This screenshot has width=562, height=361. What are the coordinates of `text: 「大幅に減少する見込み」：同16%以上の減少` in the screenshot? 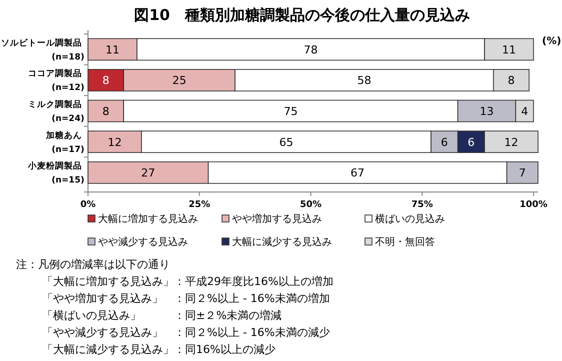 It's located at (159, 349).